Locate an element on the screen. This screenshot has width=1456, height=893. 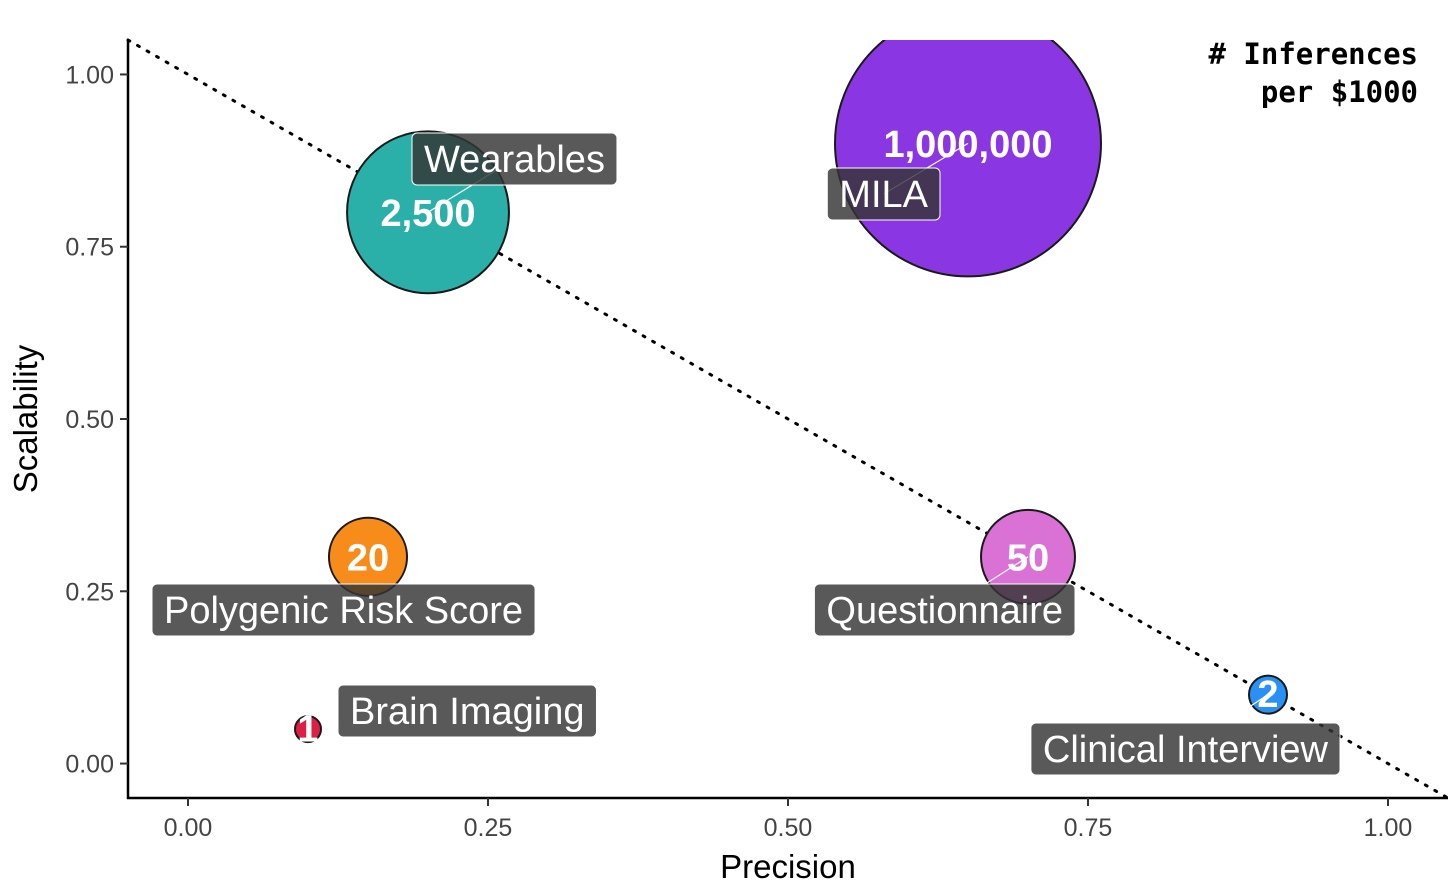
label-polygenic-risk-score: Polygenic Risk Score is located at coordinates (343, 611).